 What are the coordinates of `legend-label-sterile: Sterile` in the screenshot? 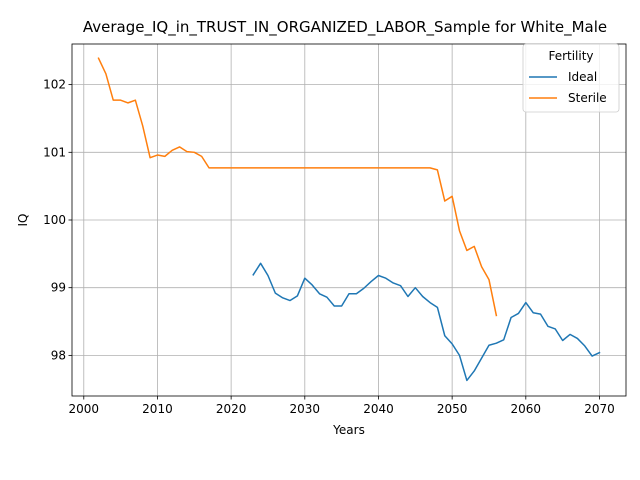 It's located at (587, 98).